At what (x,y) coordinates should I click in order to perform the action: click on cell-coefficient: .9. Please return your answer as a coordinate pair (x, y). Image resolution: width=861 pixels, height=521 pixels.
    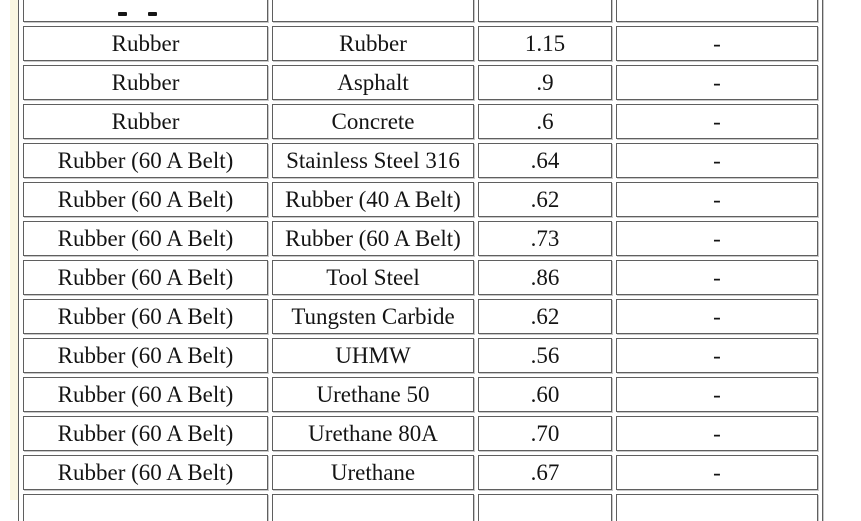
    Looking at the image, I should click on (545, 82).